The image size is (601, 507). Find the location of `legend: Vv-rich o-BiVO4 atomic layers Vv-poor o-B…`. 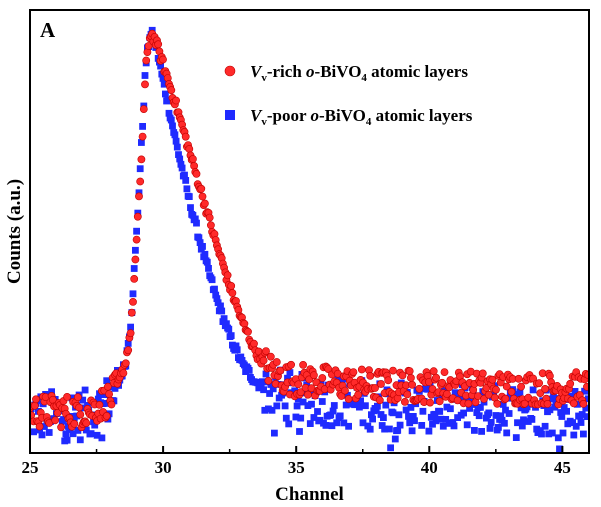

legend: Vv-rich o-BiVO4 atomic layers Vv-poor o-B… is located at coordinates (348, 95).